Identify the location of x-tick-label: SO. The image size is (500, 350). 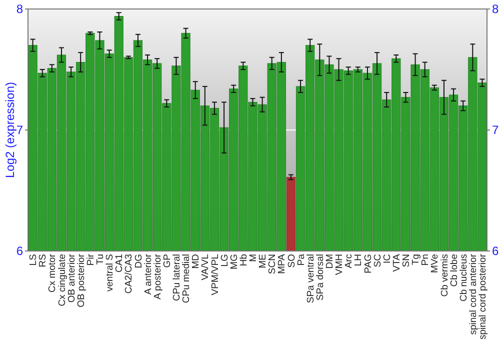
(292, 261).